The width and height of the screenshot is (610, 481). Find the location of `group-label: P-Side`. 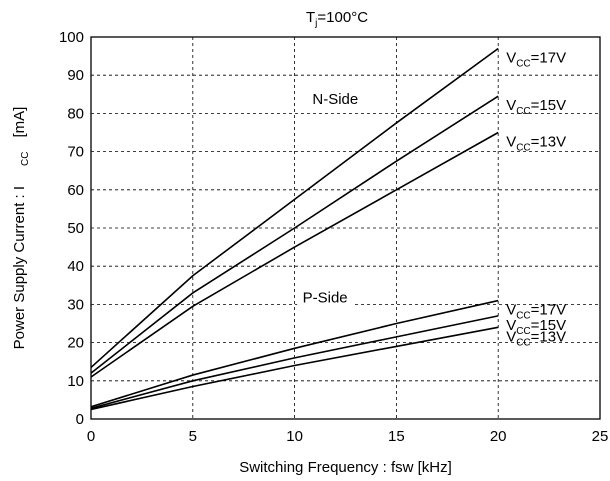

group-label: P-Side is located at coordinates (325, 298).